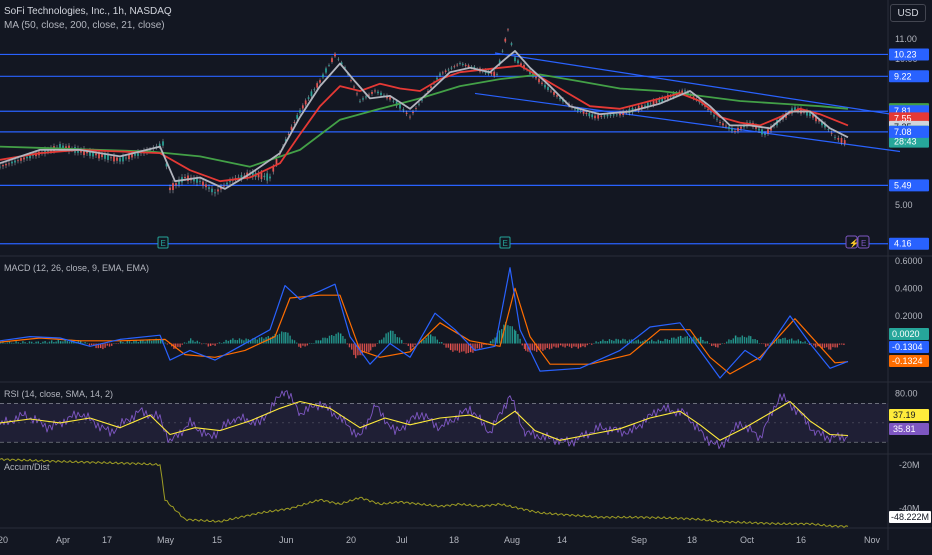  I want to click on countdown-label: 28:43, so click(905, 142).